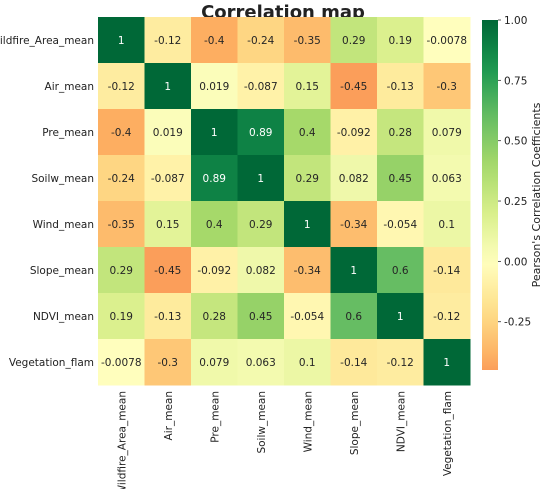 The image size is (550, 489). What do you see at coordinates (261, 271) in the screenshot?
I see `cell-value-label: 0.082` at bounding box center [261, 271].